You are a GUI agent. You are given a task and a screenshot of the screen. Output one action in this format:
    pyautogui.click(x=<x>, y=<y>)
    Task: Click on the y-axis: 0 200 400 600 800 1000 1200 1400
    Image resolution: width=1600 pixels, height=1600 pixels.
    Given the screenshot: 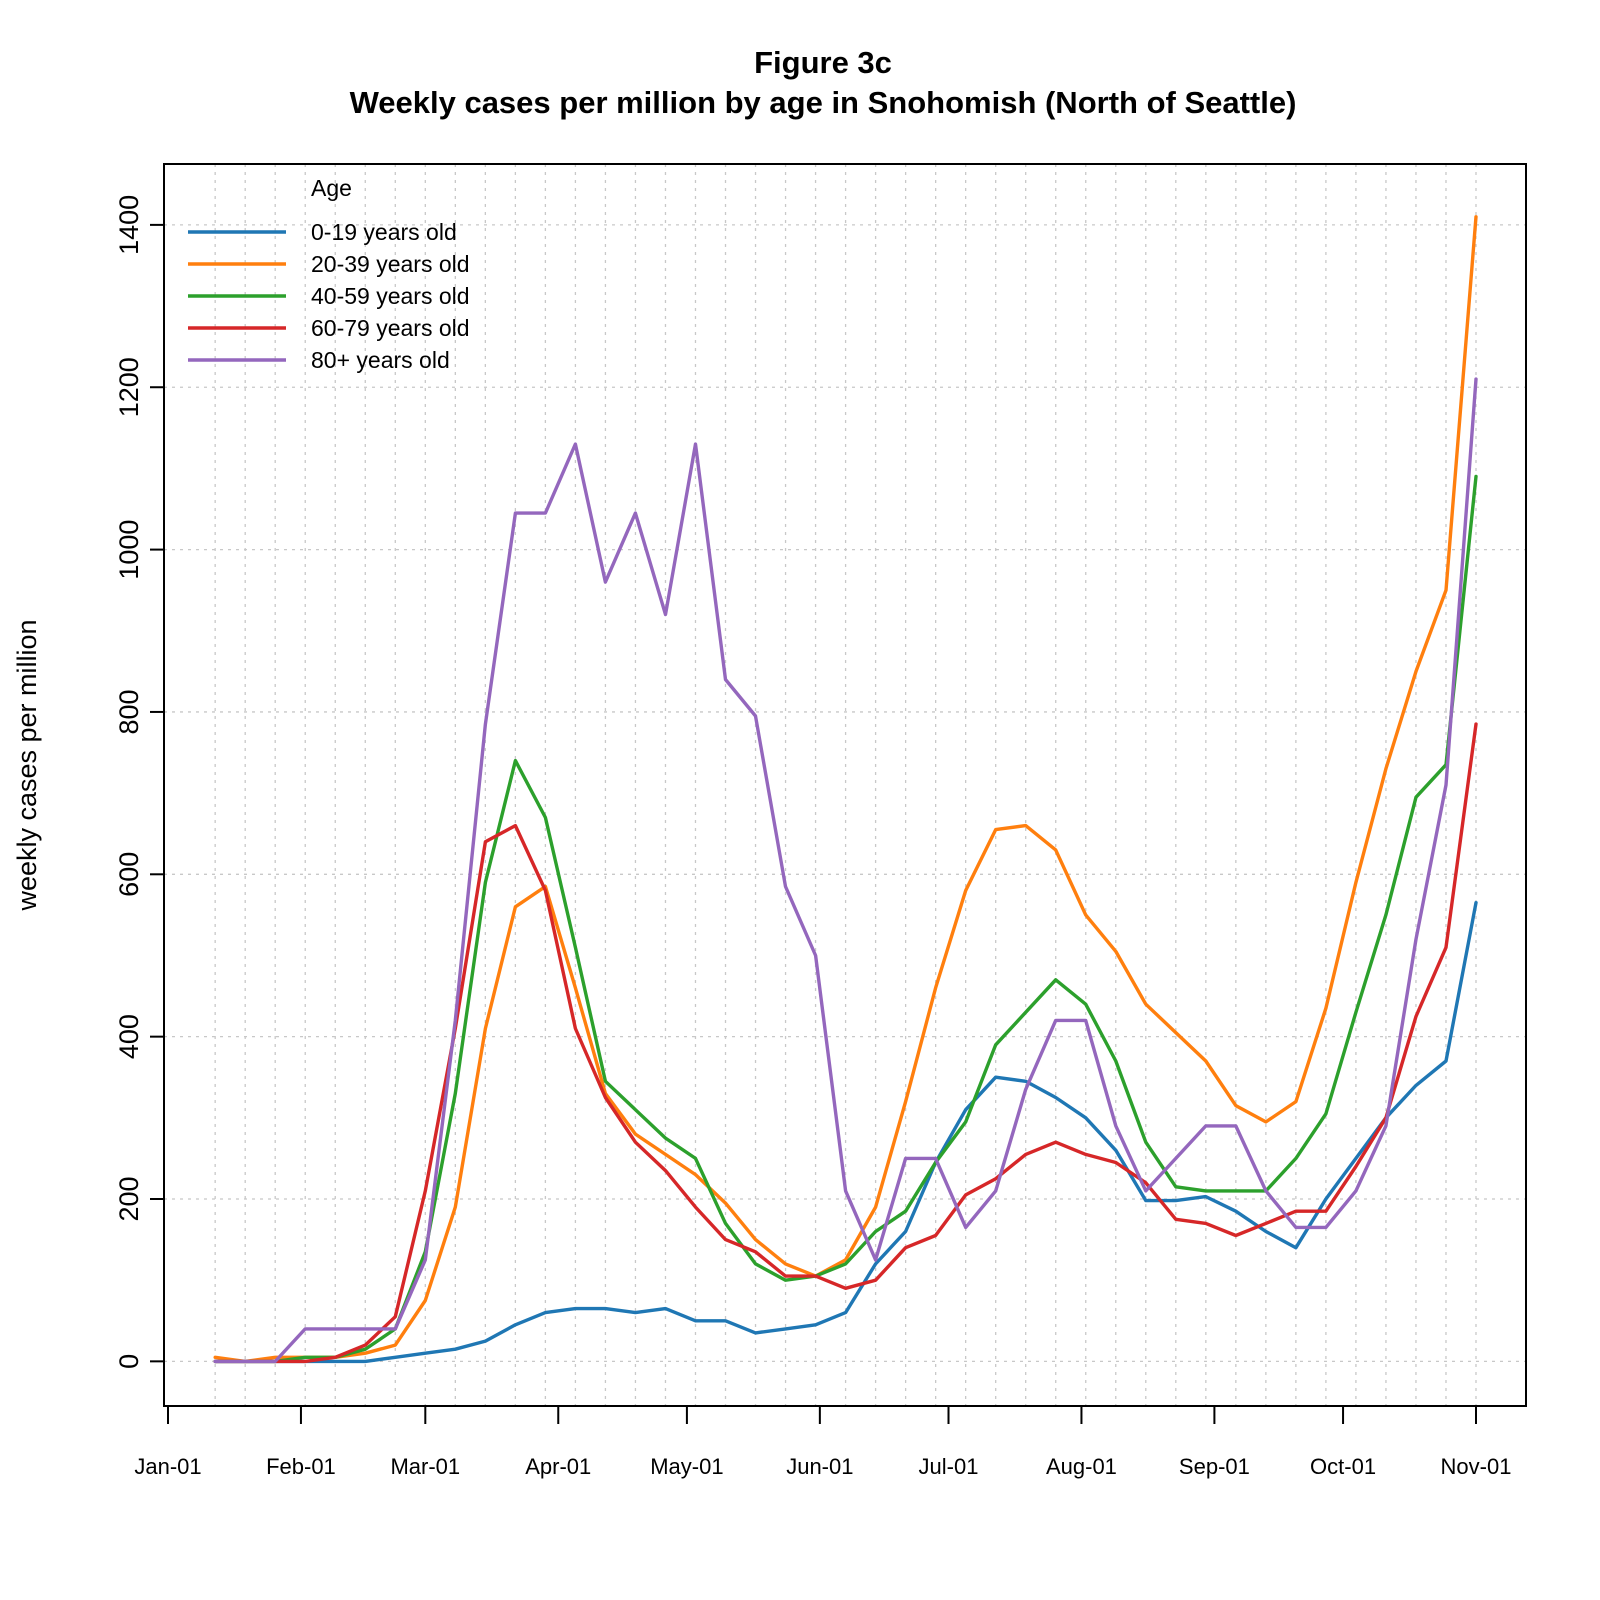 What is the action you would take?
    pyautogui.click(x=139, y=782)
    